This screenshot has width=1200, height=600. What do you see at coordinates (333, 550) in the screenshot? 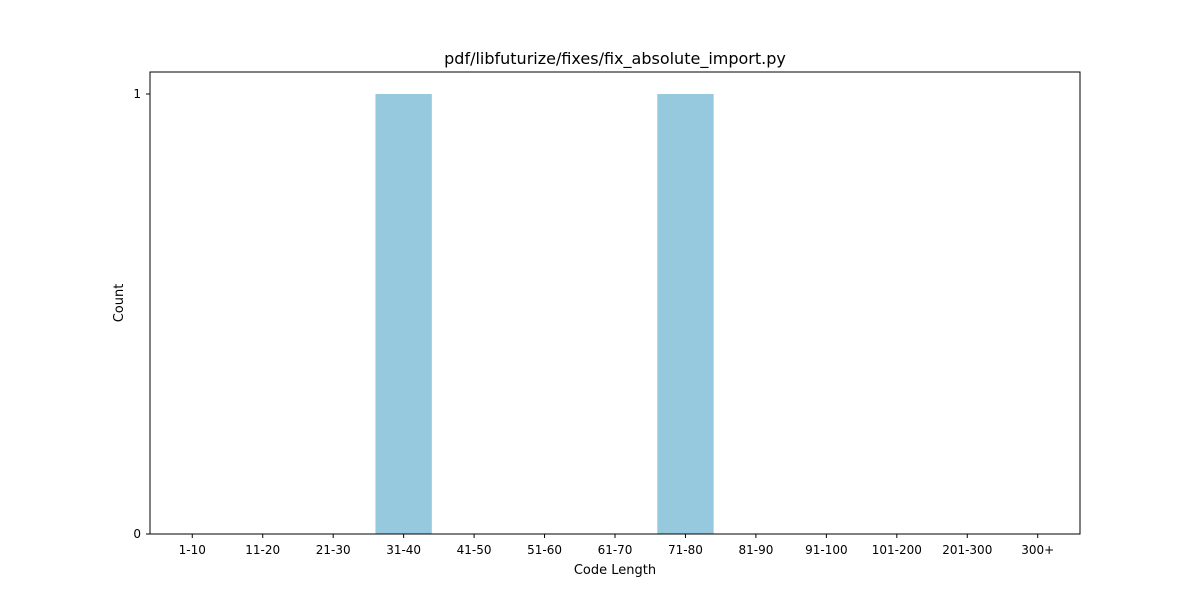
I see `x-tick-label: 21-30` at bounding box center [333, 550].